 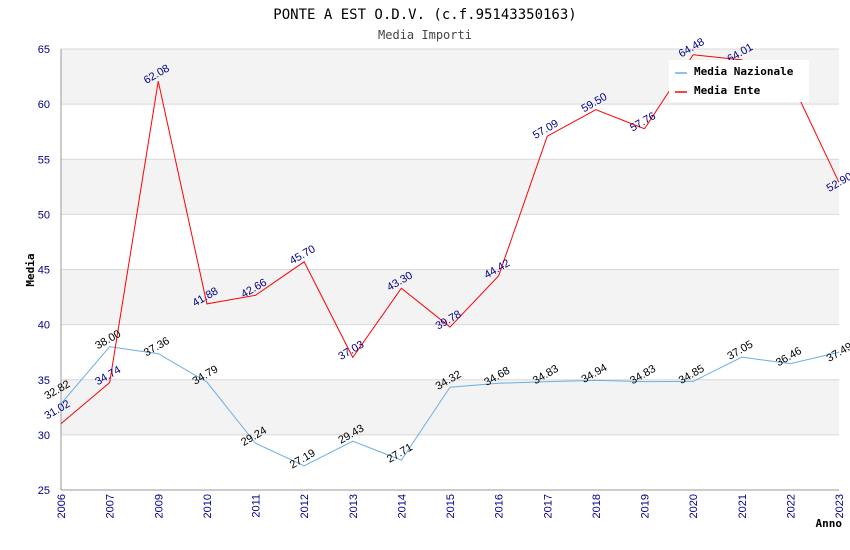 What do you see at coordinates (44, 50) in the screenshot?
I see `y-tick-label: 65` at bounding box center [44, 50].